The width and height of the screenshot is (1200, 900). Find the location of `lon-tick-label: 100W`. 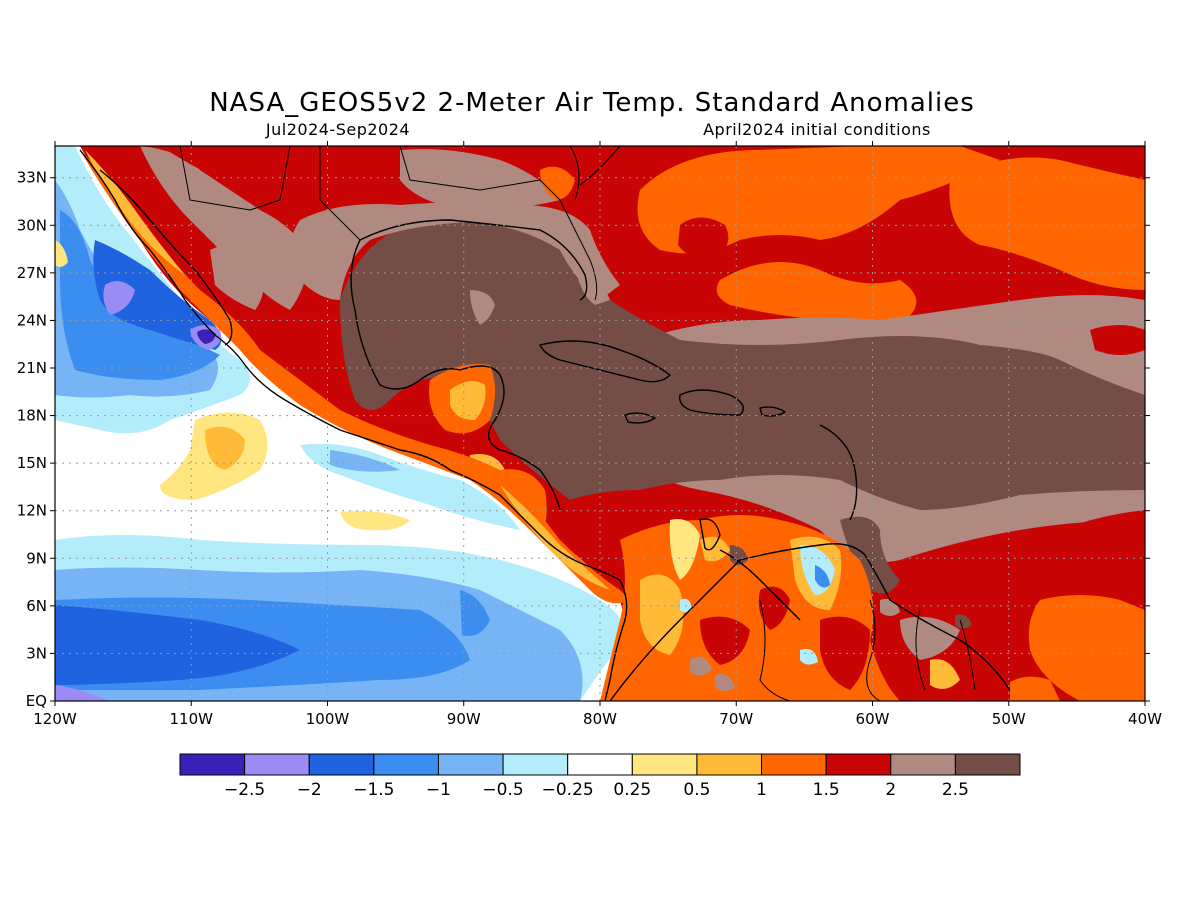

lon-tick-label: 100W is located at coordinates (328, 719).